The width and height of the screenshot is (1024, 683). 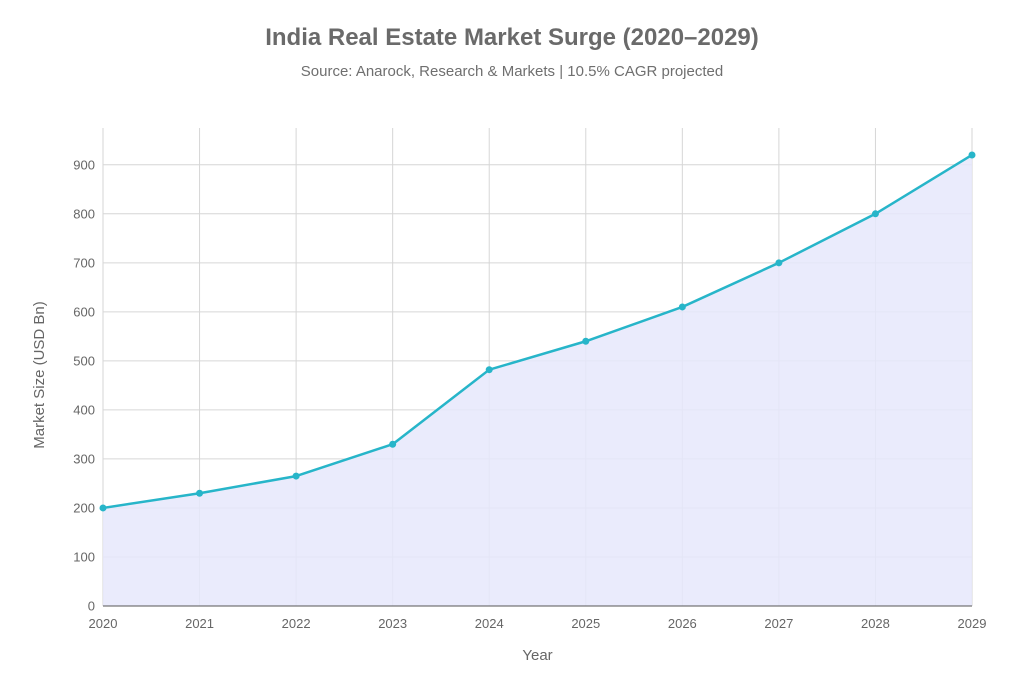 What do you see at coordinates (875, 214) in the screenshot?
I see `data-point-2028` at bounding box center [875, 214].